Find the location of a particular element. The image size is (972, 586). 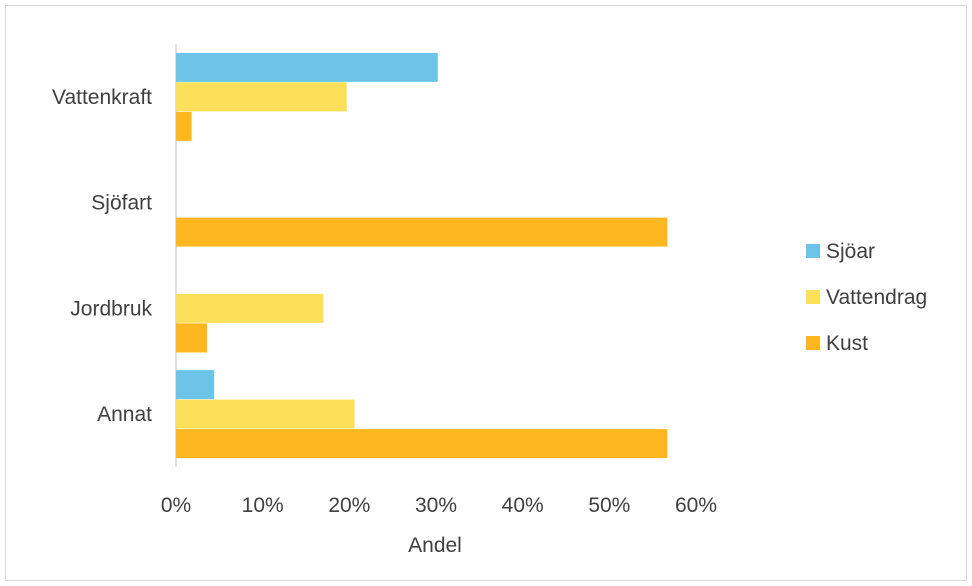

x-axis-title: Andel is located at coordinates (435, 545).